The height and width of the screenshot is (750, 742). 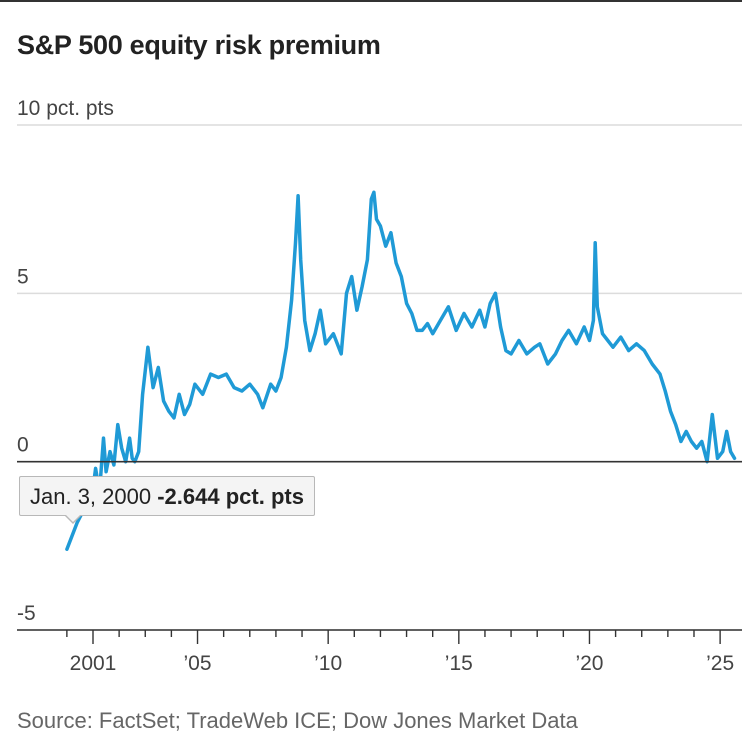 I want to click on x-tick-label: ’20, so click(x=589, y=663).